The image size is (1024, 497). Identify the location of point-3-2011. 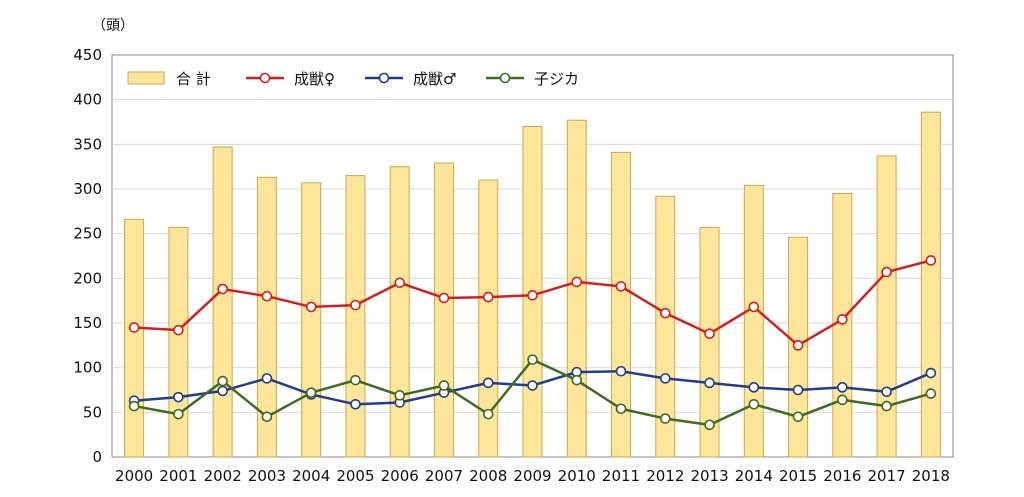
(621, 409).